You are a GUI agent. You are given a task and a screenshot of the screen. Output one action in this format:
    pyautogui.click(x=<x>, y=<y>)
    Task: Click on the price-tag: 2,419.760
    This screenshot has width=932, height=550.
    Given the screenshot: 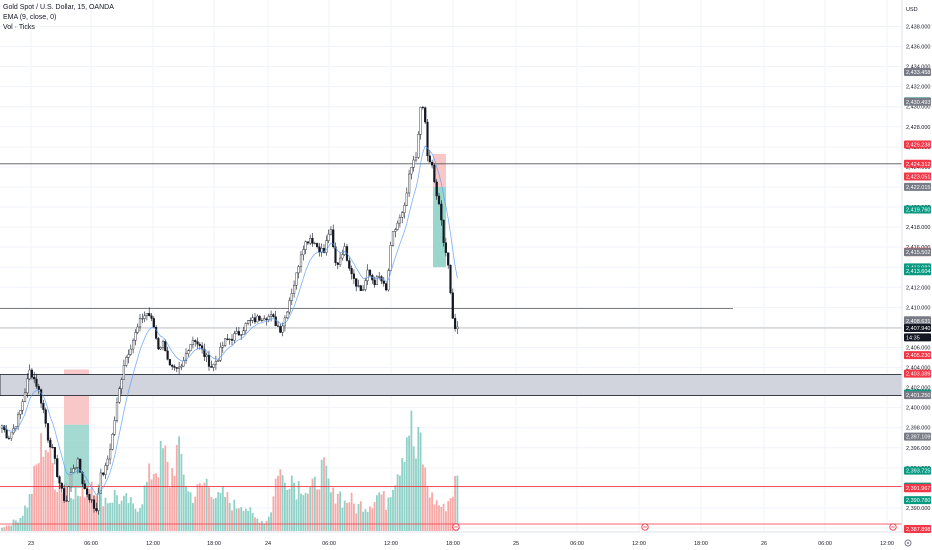 What is the action you would take?
    pyautogui.click(x=917, y=209)
    